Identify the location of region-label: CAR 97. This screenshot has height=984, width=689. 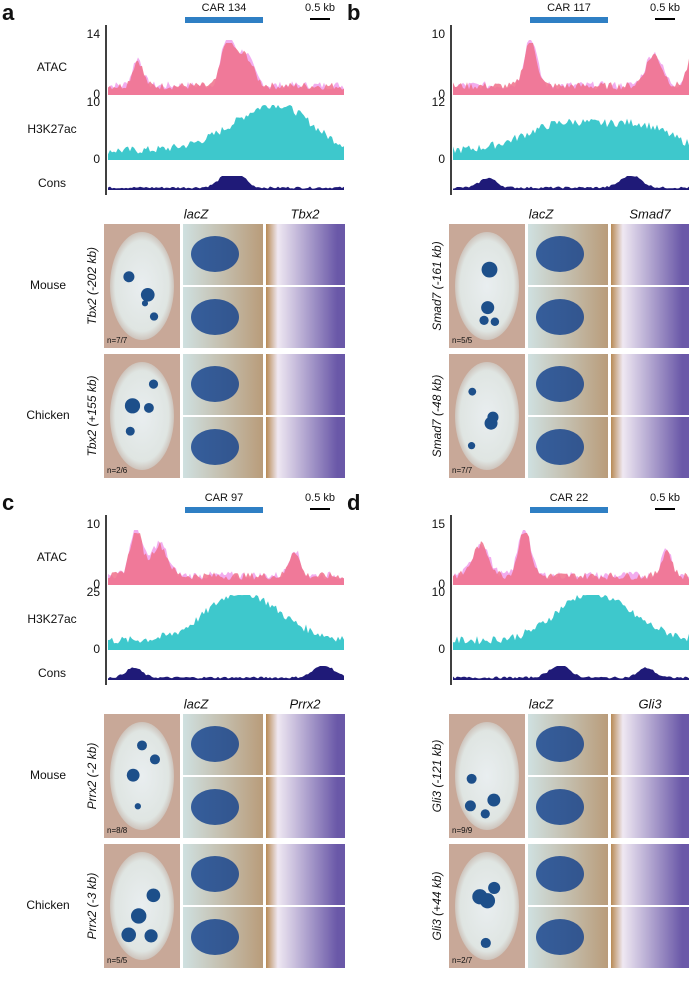
(224, 498).